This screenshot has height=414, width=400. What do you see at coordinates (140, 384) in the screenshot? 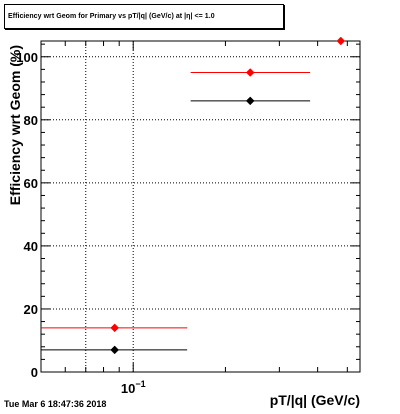
I see `x-tick-exponent: −1` at bounding box center [140, 384].